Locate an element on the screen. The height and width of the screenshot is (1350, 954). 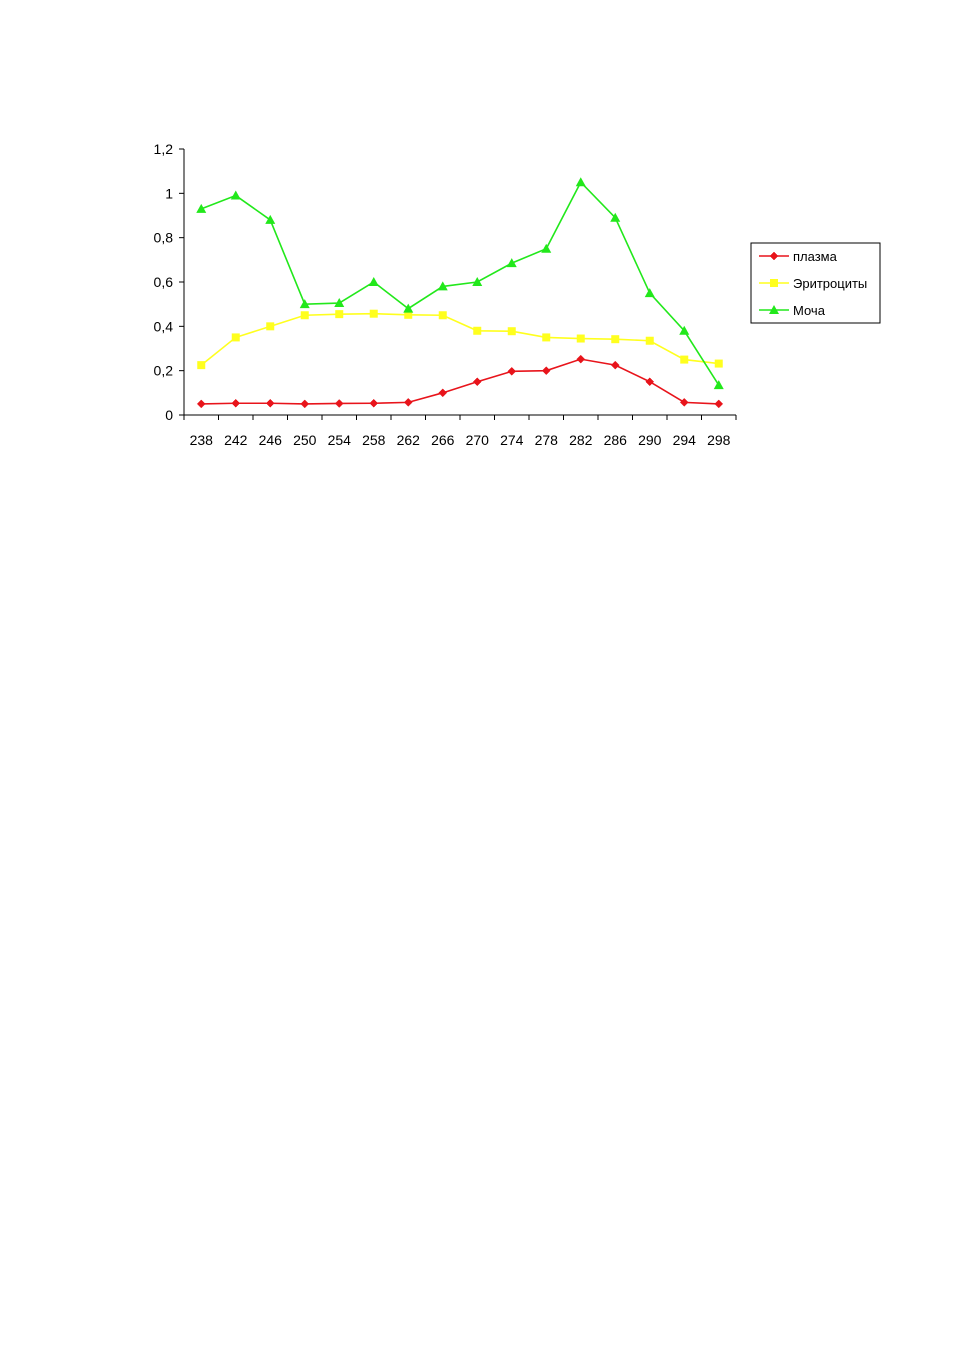
legend-label: Эритроциты is located at coordinates (830, 283).